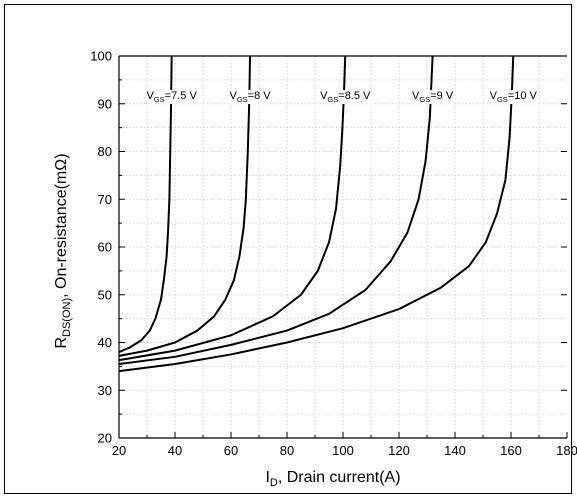  What do you see at coordinates (175, 450) in the screenshot?
I see `x-tick-label: 40` at bounding box center [175, 450].